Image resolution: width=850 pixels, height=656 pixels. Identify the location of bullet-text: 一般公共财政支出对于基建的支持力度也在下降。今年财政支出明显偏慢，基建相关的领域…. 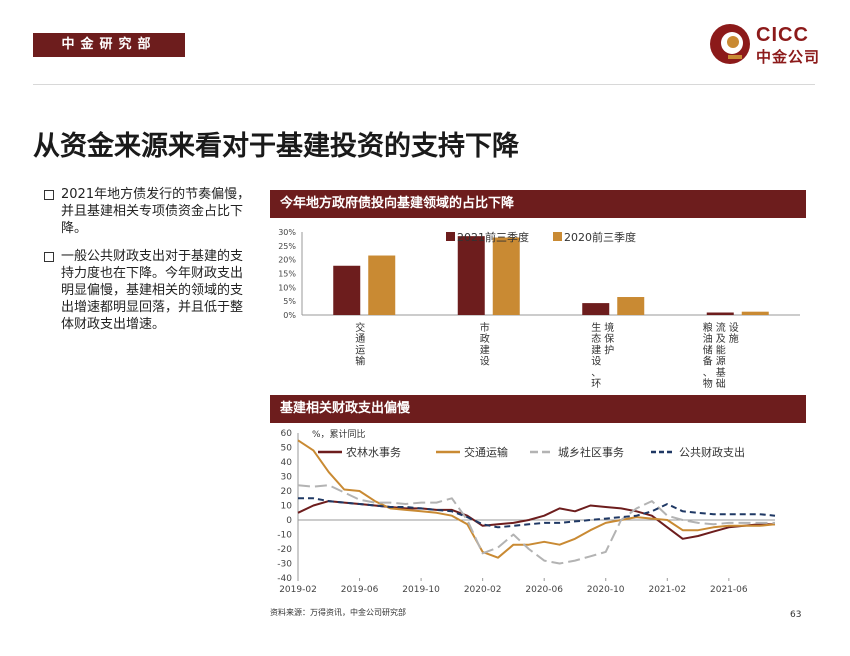
(152, 290).